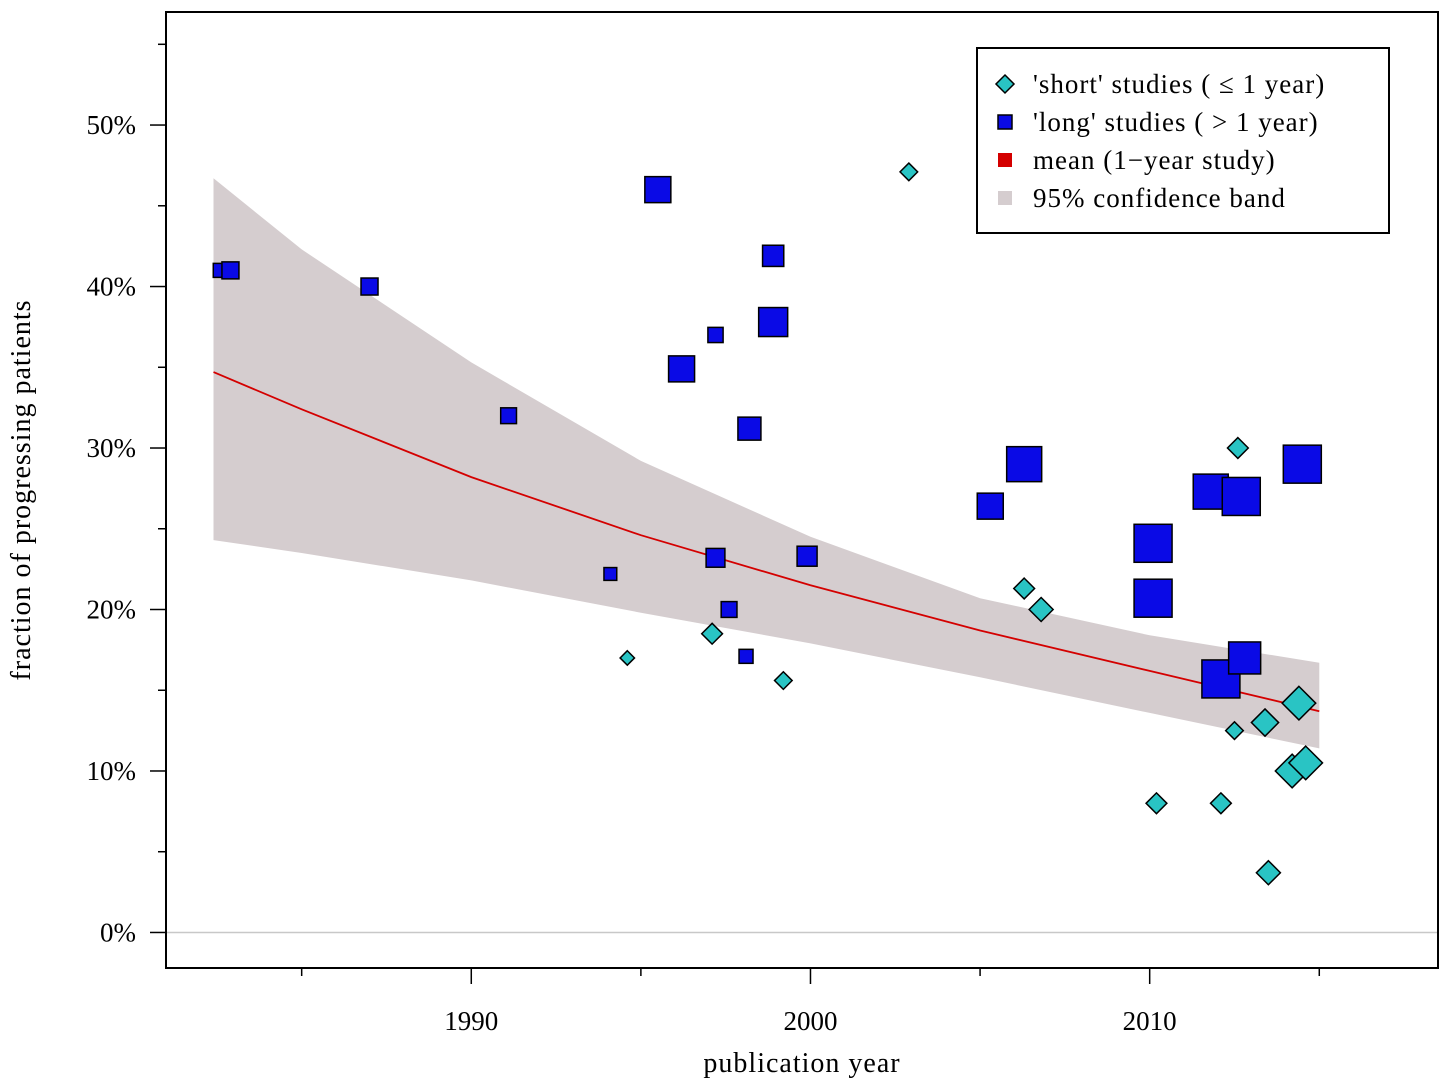 Image resolution: width=1443 pixels, height=1081 pixels. I want to click on legend-label-band: 95% confidence band, so click(1159, 198).